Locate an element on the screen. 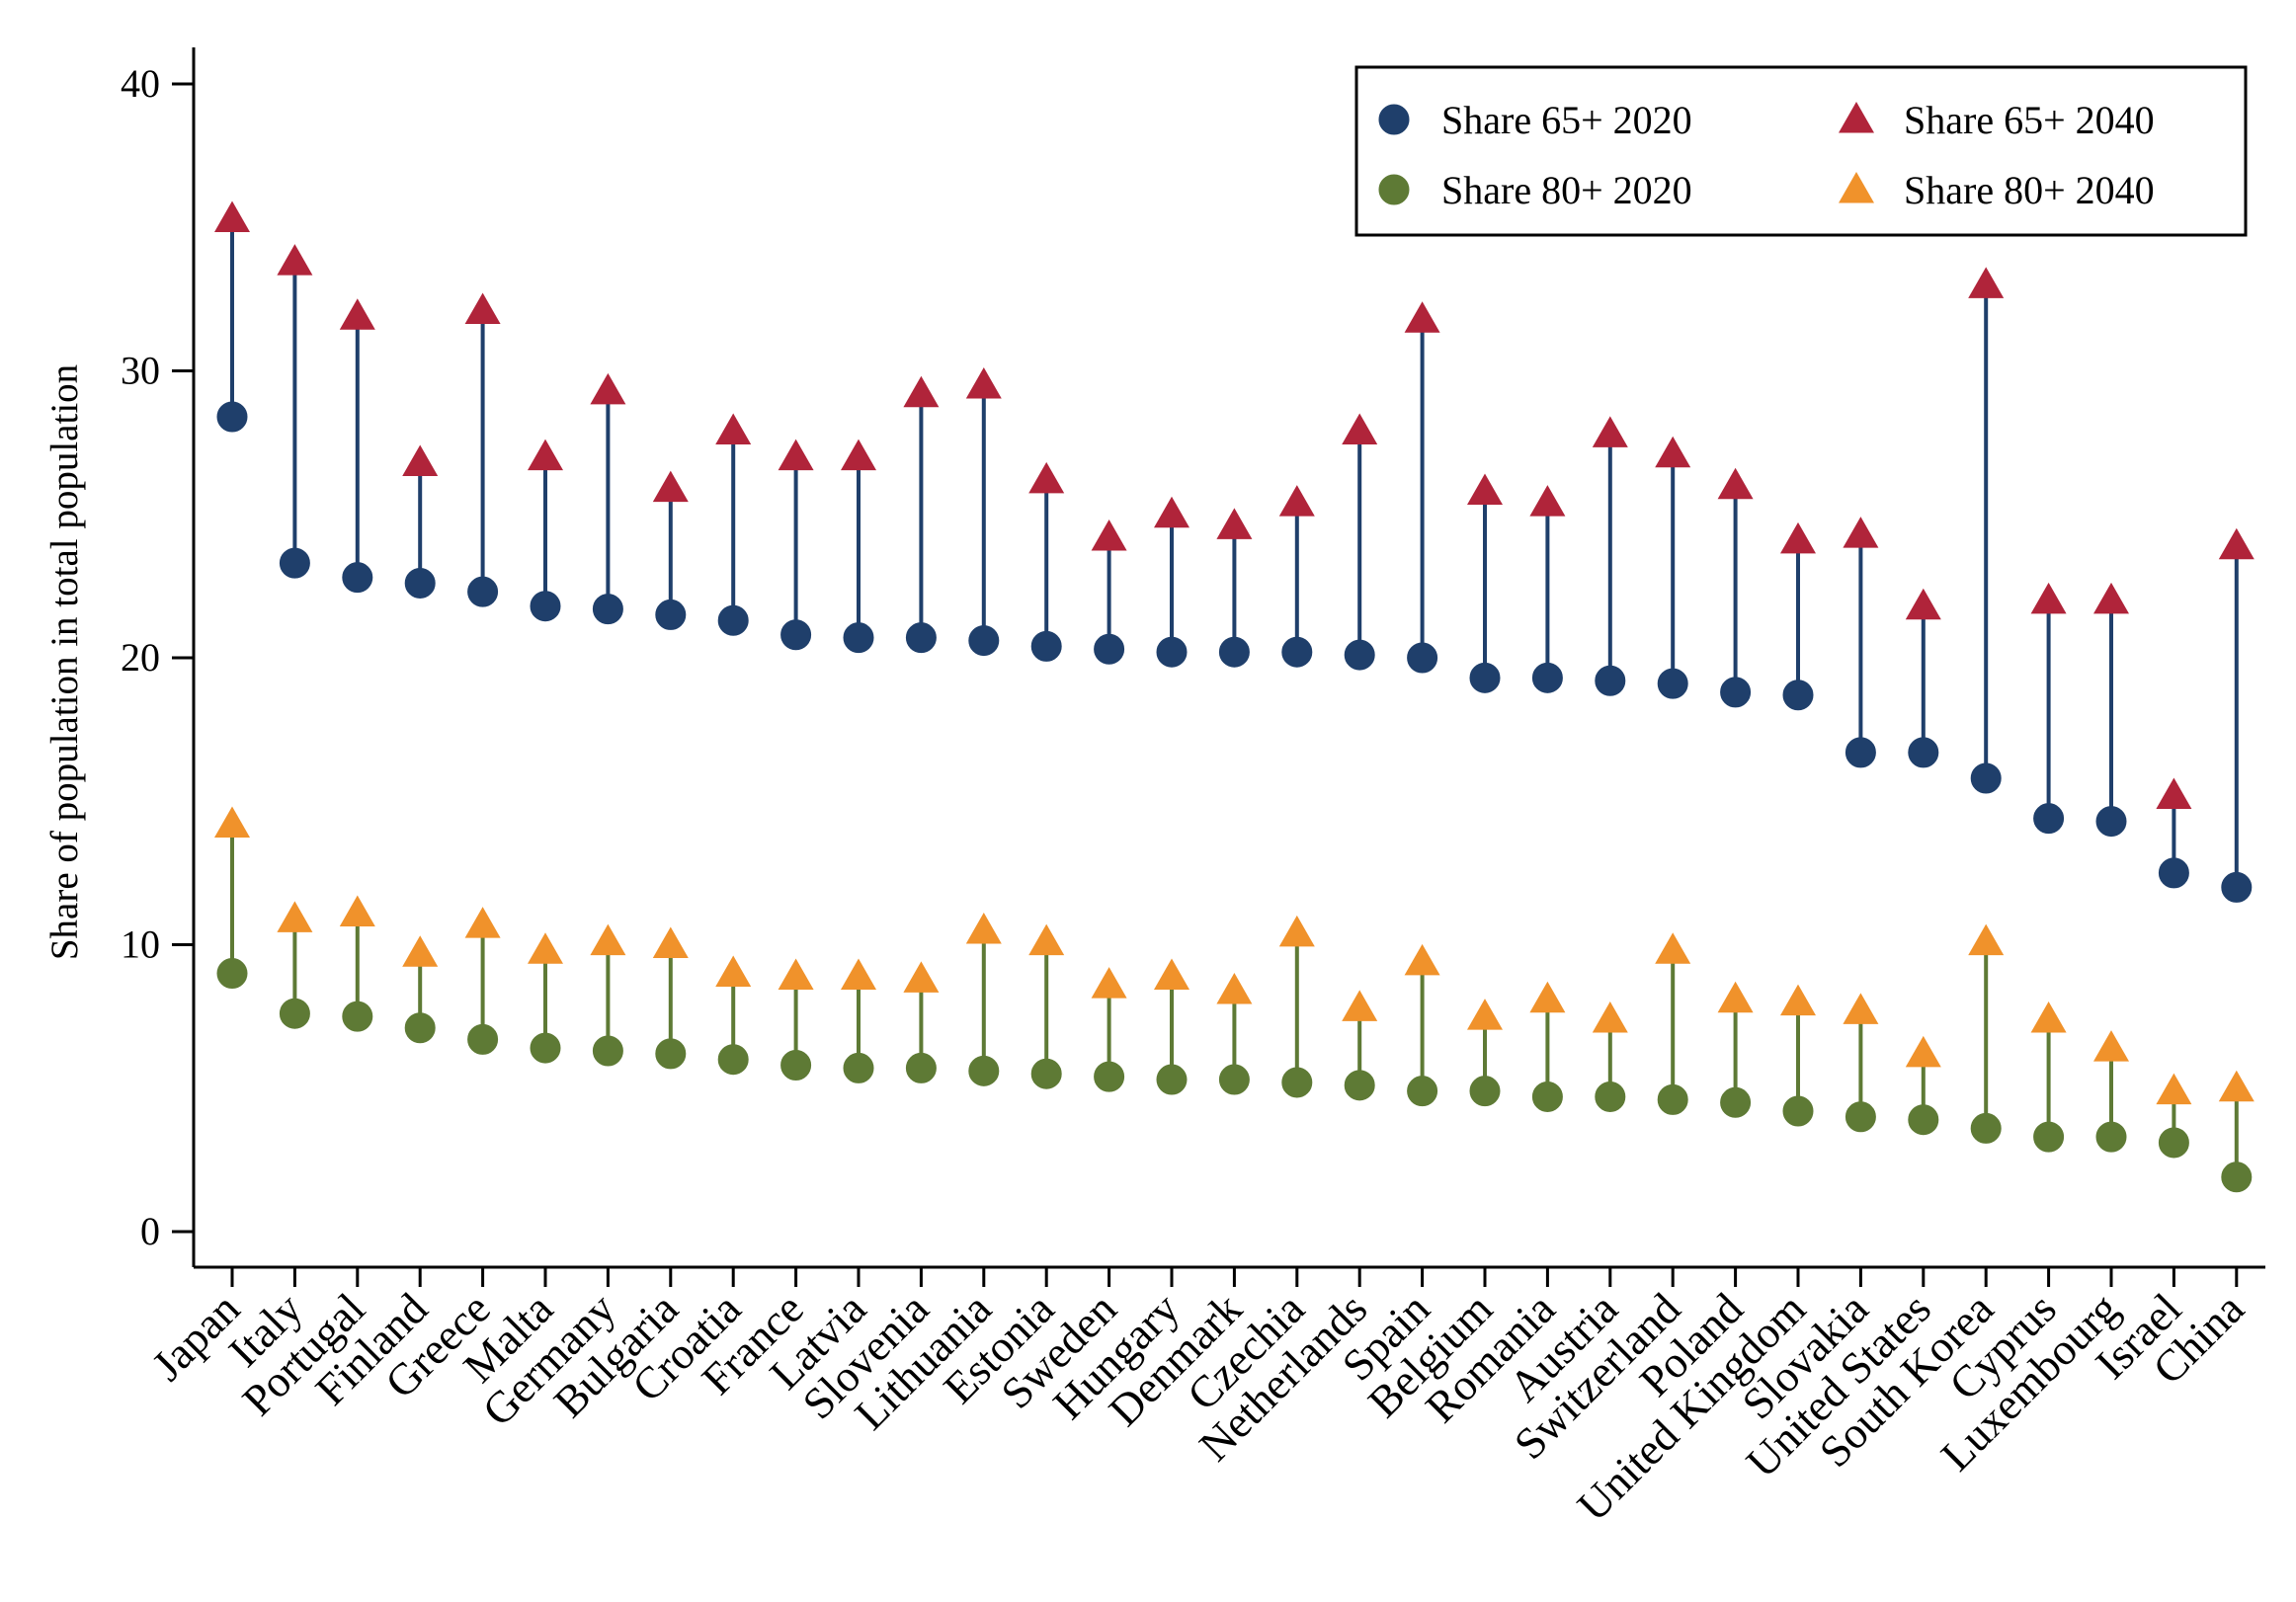  legend-label-share-65-2020: Share 65+ 2020 is located at coordinates (1566, 120).